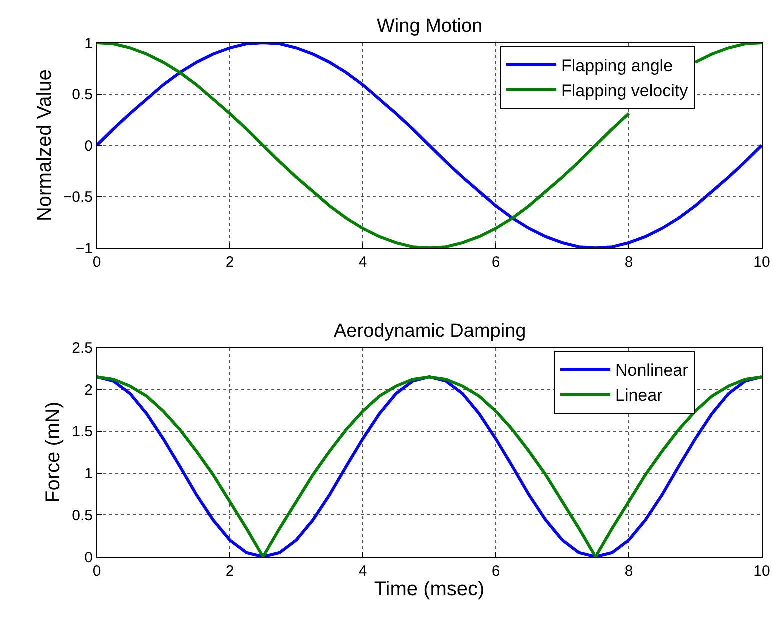 The height and width of the screenshot is (624, 782). What do you see at coordinates (82, 432) in the screenshot?
I see `y-tick-label: 1.5` at bounding box center [82, 432].